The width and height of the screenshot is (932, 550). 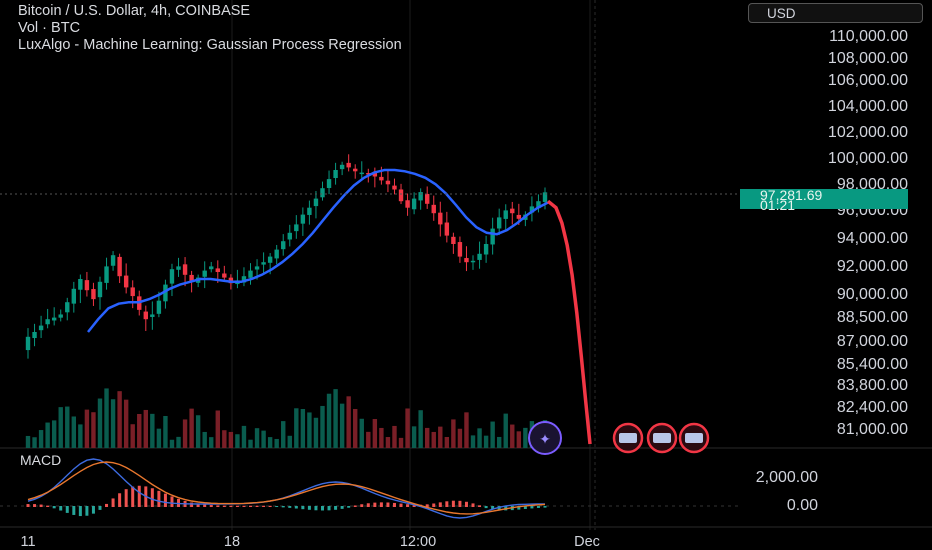 I want to click on time-tick-label: Dec, so click(x=587, y=542).